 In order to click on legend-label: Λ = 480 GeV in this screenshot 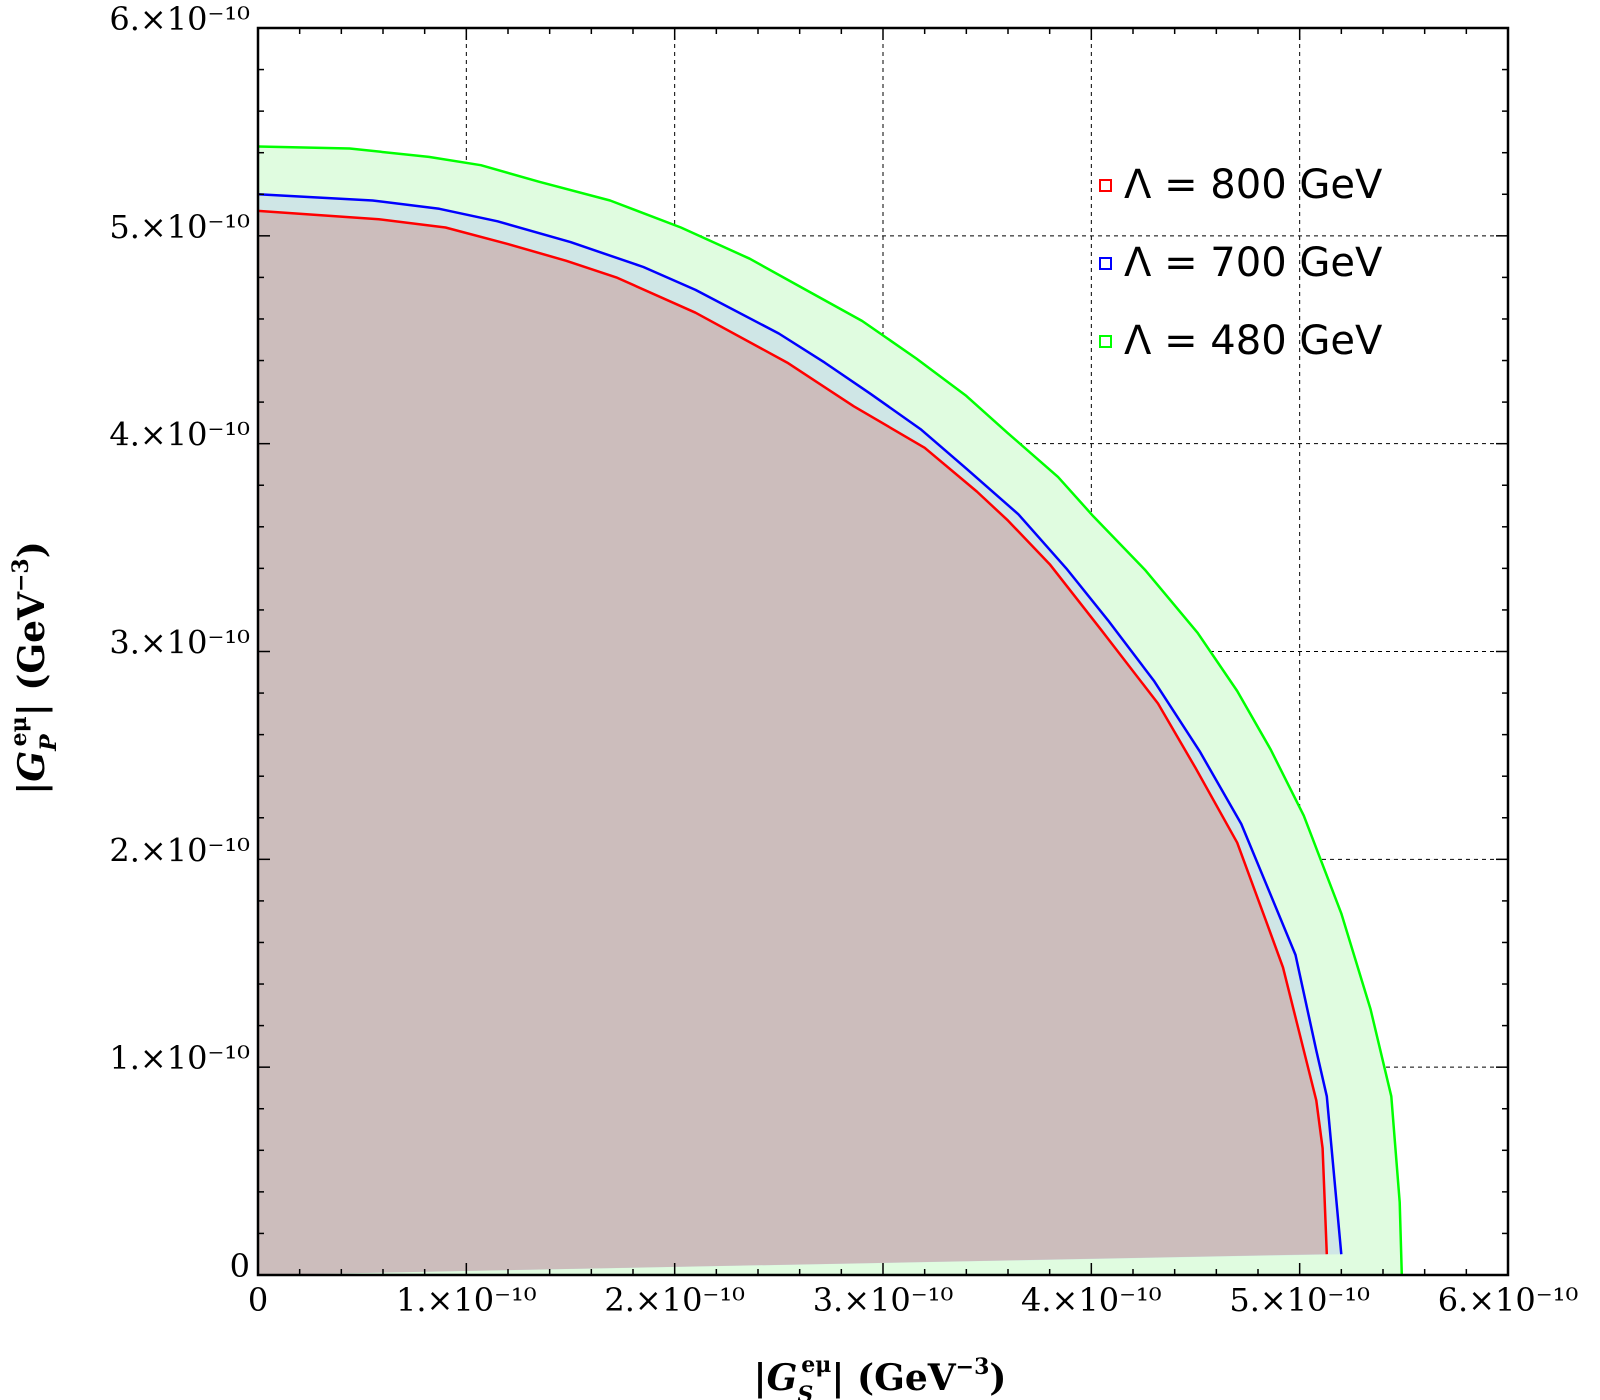, I will do `click(1253, 341)`.